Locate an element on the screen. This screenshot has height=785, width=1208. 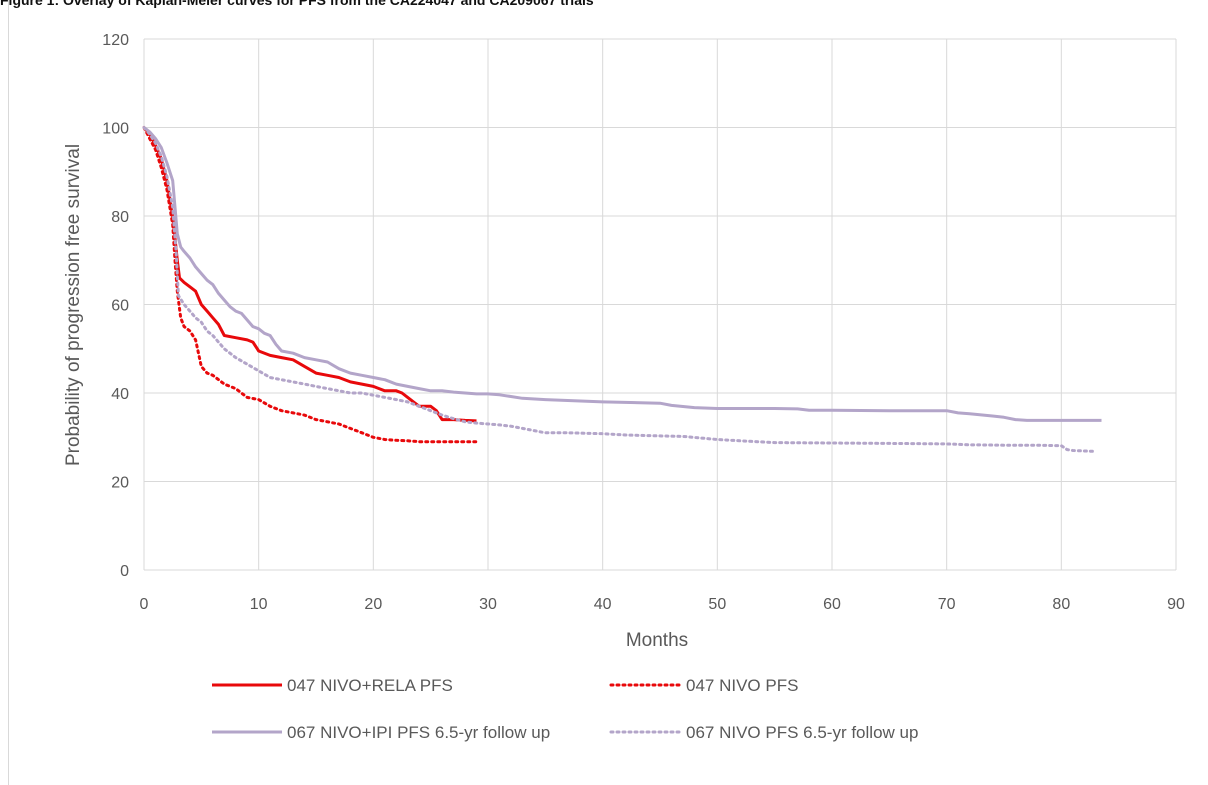
x-axis-title: Months is located at coordinates (657, 640).